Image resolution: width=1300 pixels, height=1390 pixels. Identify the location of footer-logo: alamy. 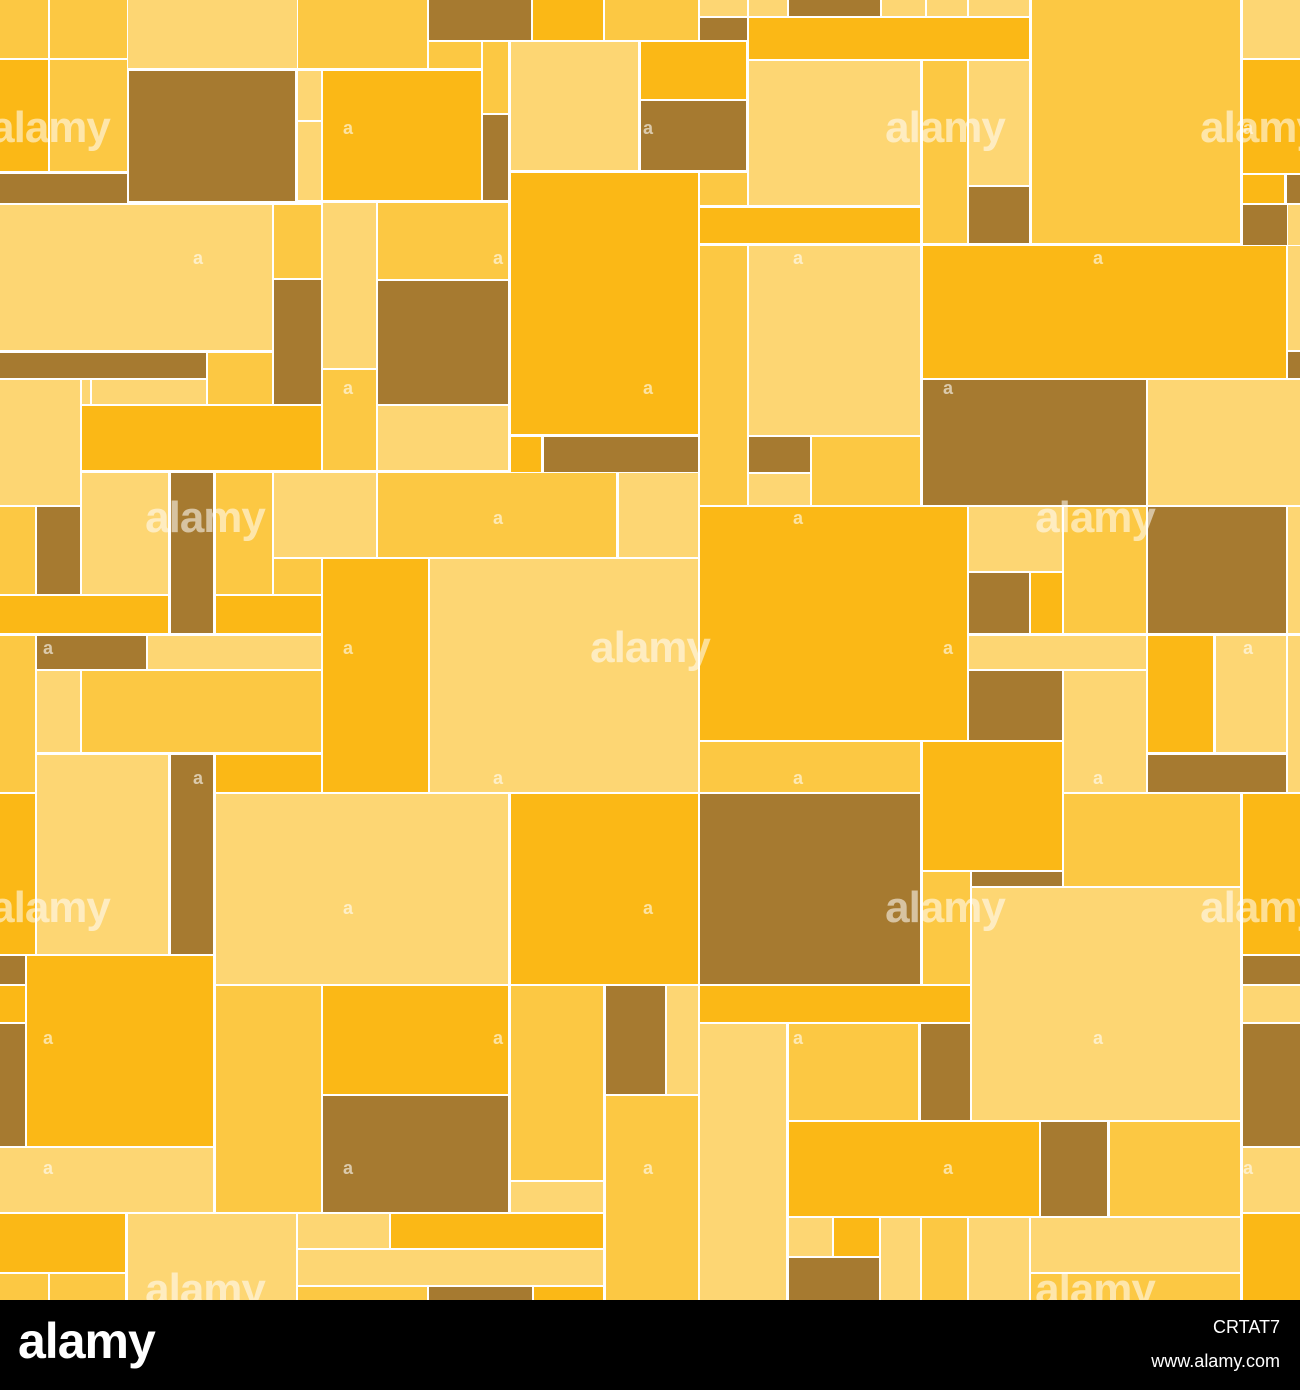
(87, 1341).